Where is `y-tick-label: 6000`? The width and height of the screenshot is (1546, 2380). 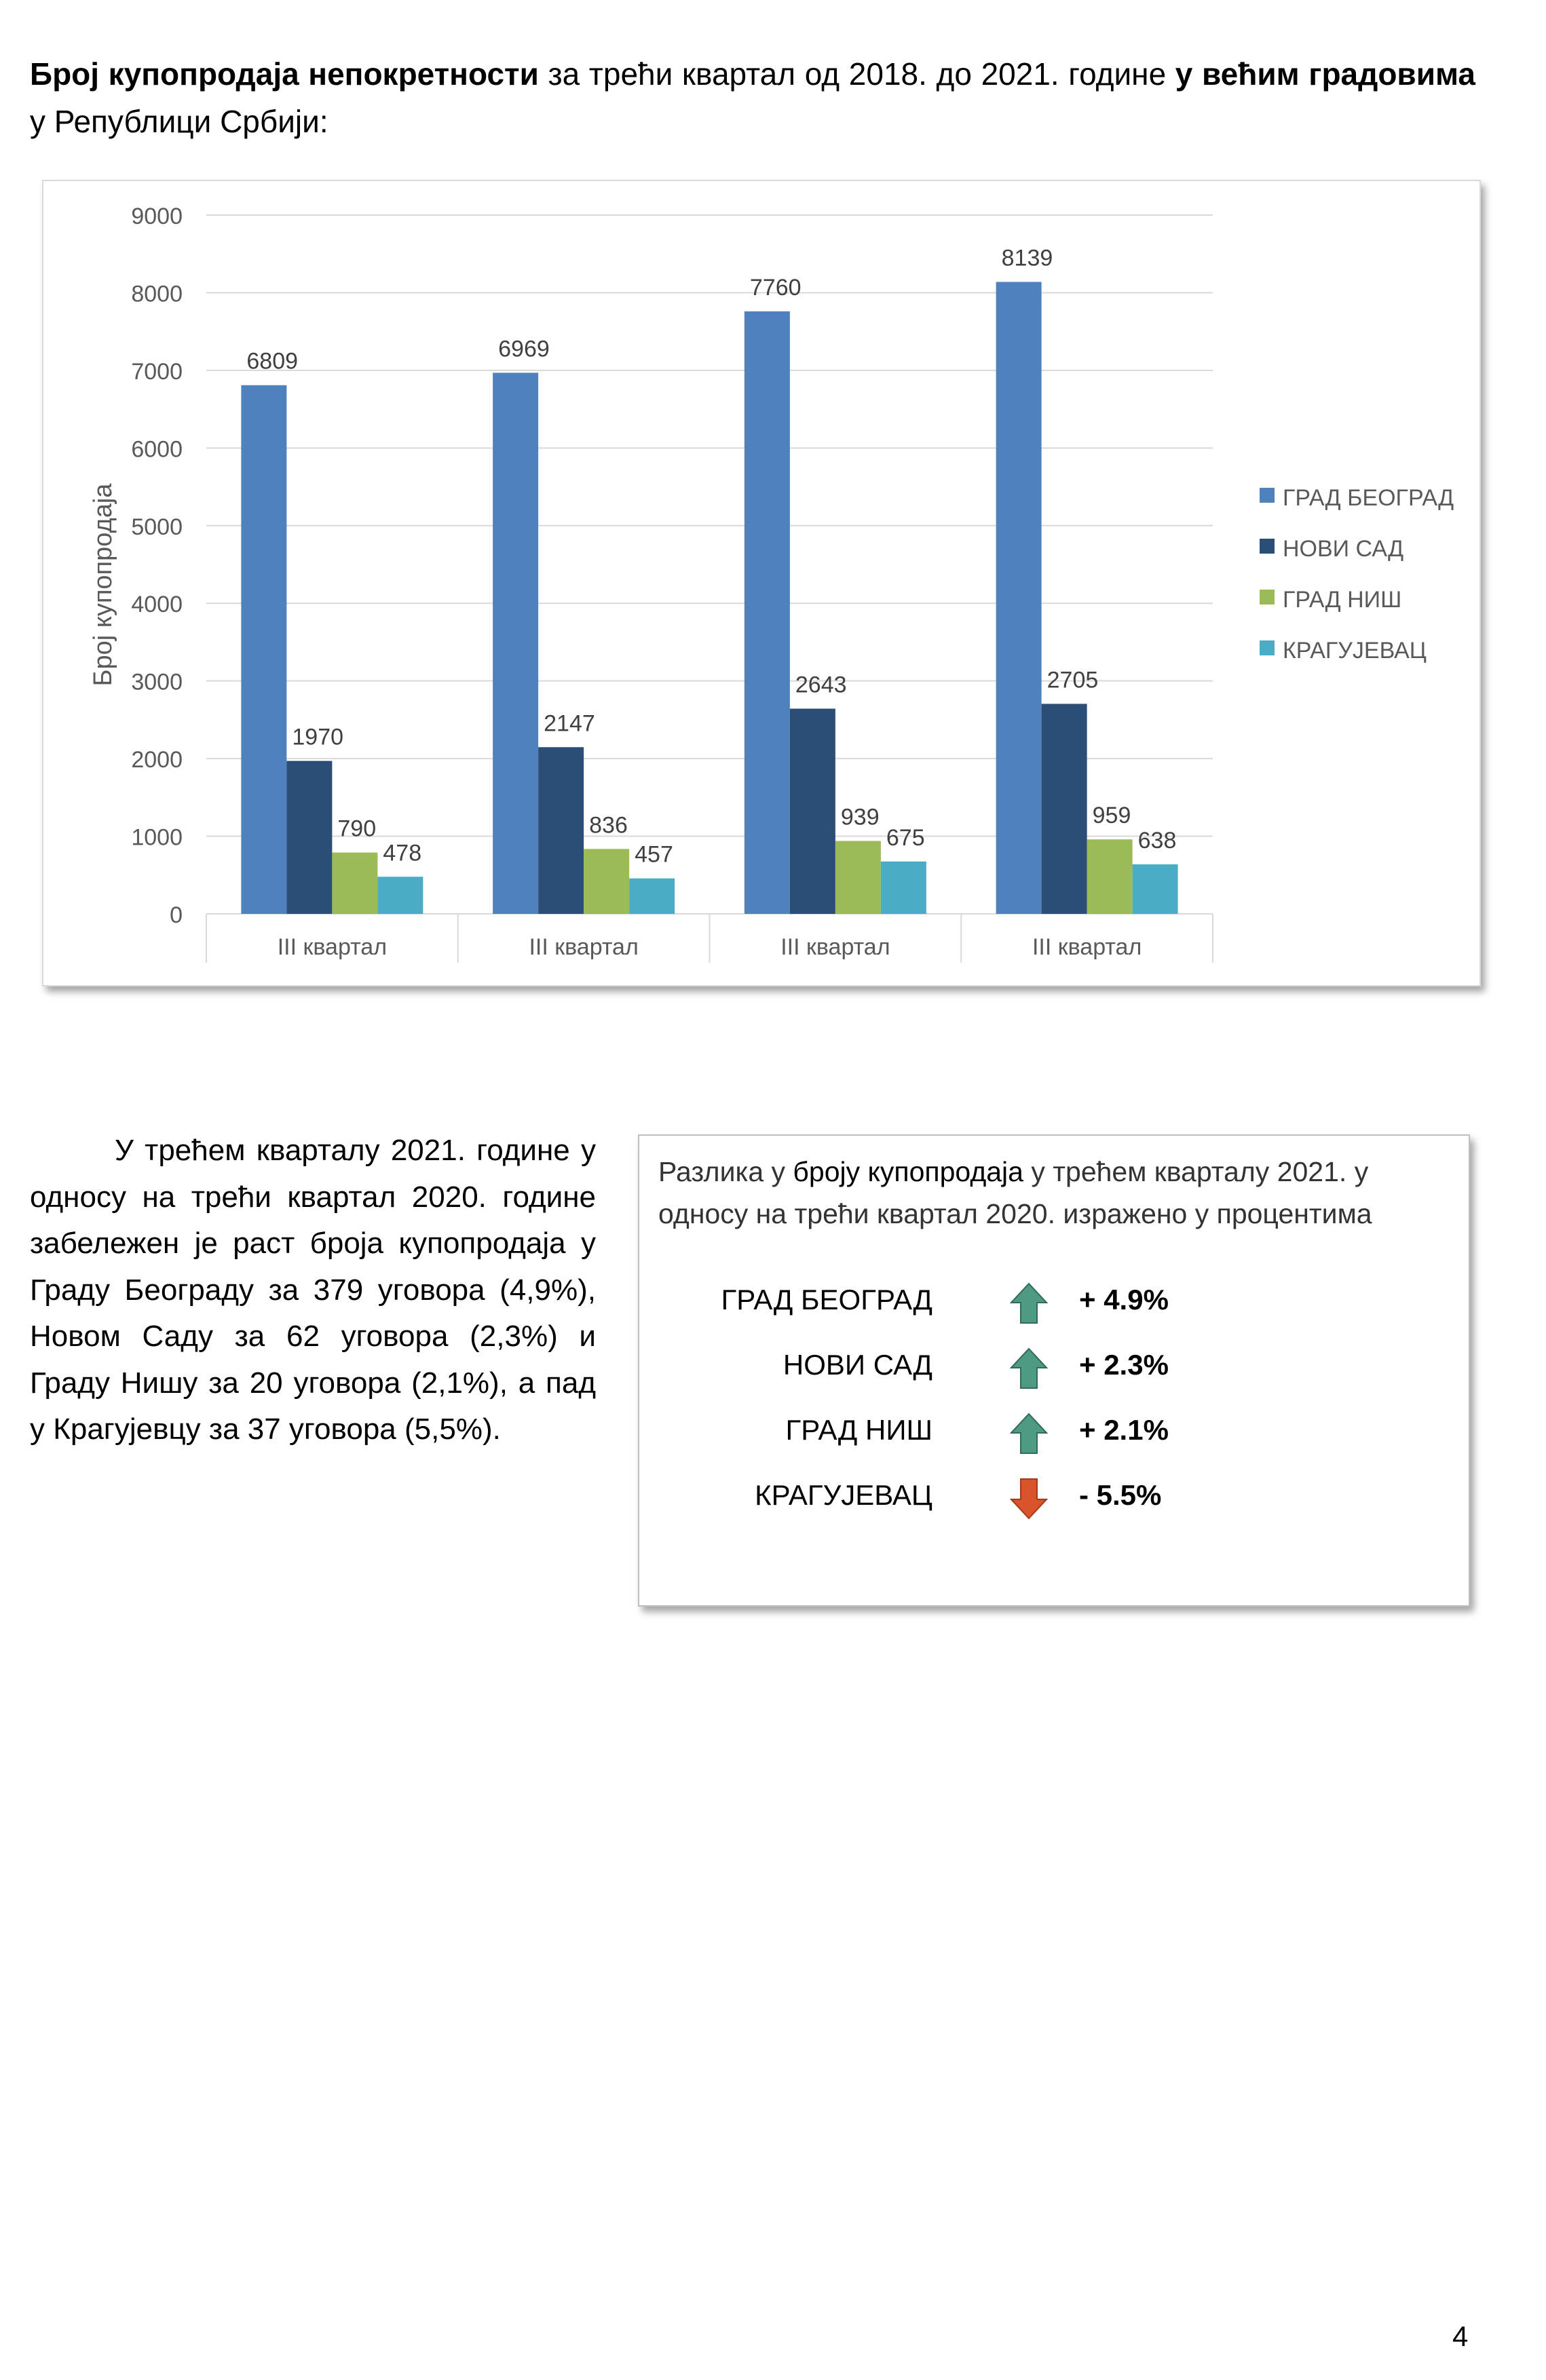
y-tick-label: 6000 is located at coordinates (157, 449).